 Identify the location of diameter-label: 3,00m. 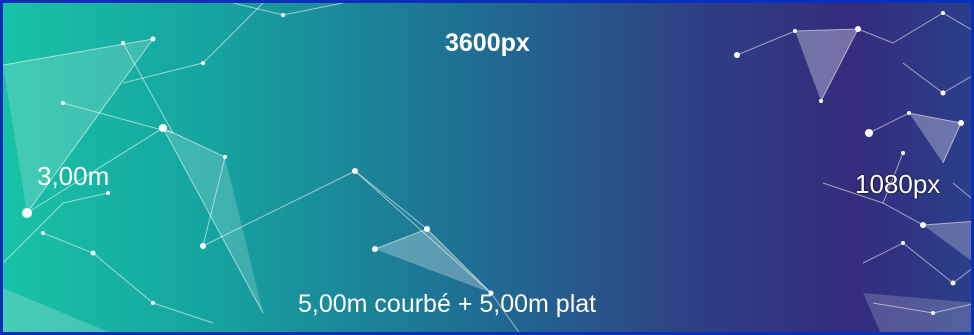
(73, 176).